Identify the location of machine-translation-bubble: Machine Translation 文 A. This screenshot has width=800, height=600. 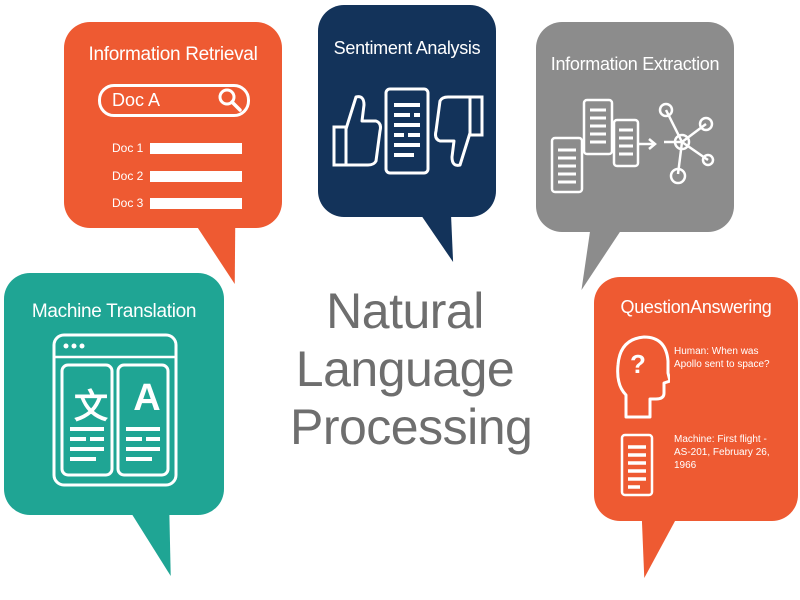
(114, 394).